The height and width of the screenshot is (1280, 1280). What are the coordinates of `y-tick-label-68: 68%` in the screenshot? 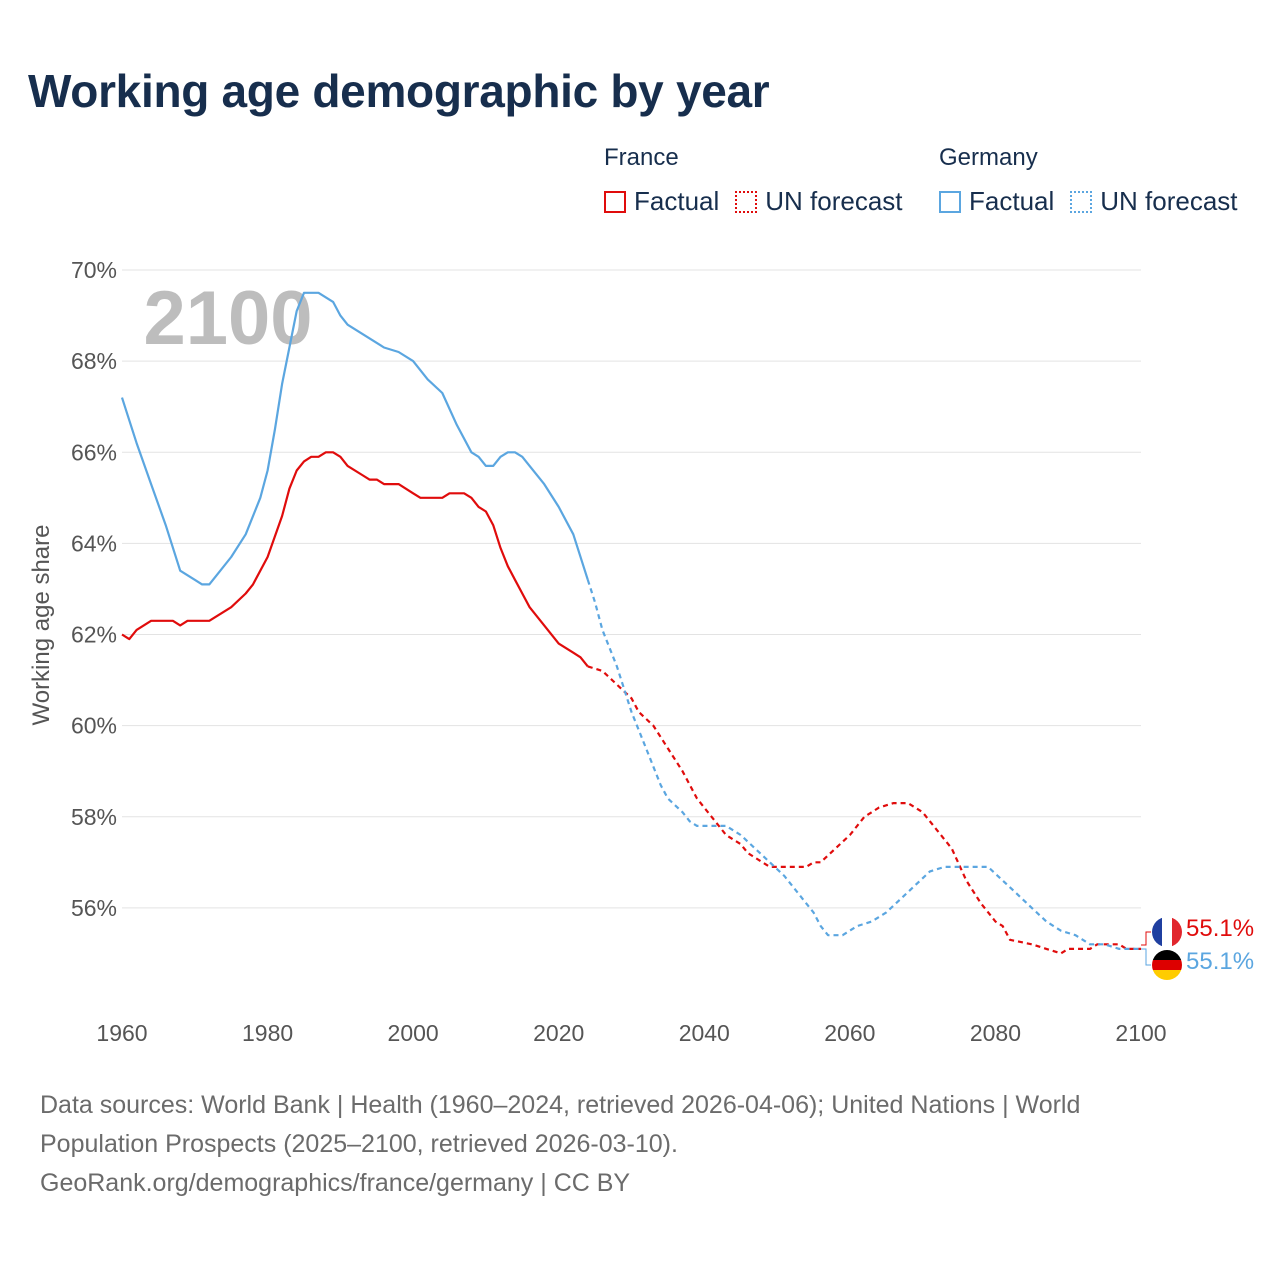 It's located at (94, 361).